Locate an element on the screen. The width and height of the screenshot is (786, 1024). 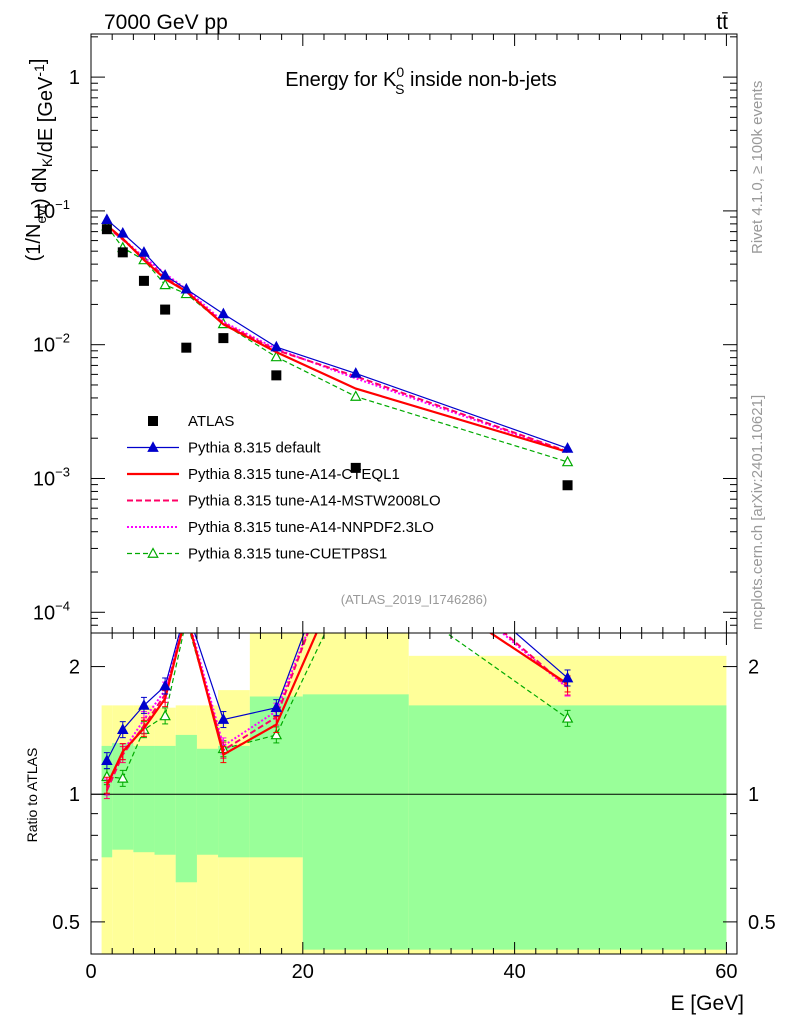
legend-label: Pythia 8.315 default is located at coordinates (254, 448).